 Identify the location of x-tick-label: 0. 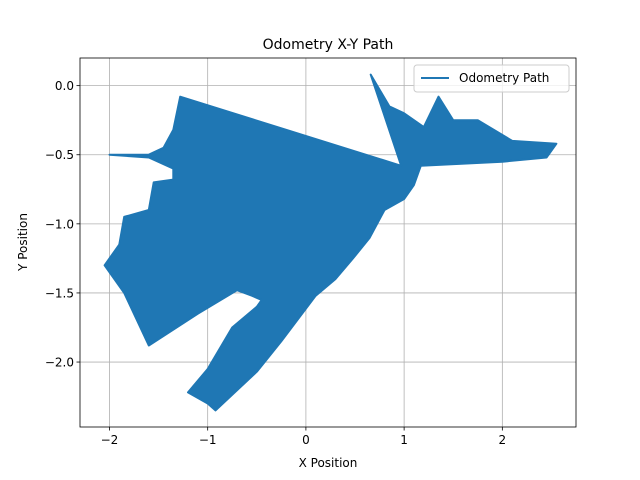
(306, 440).